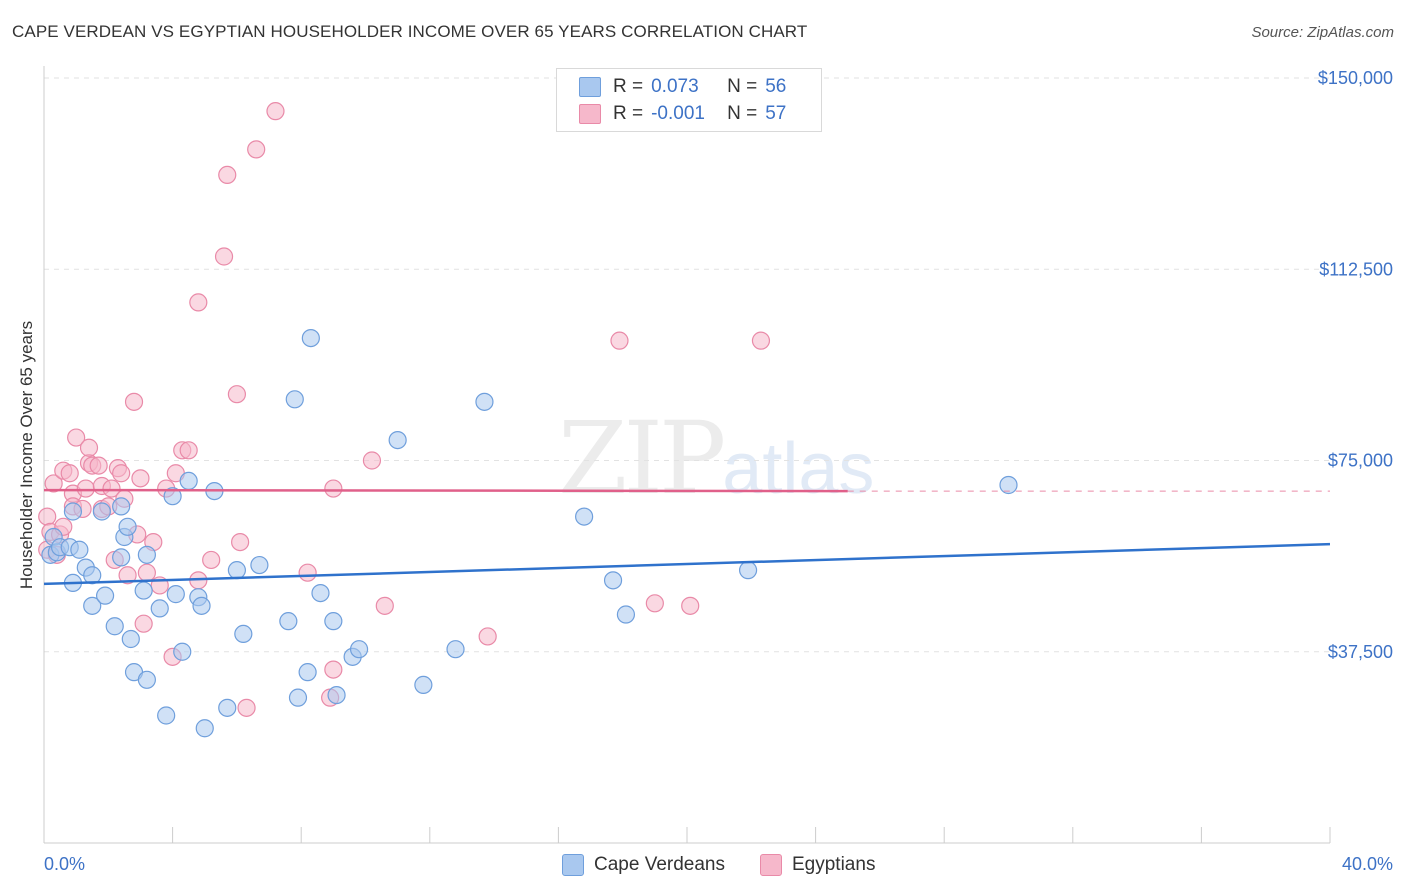 The image size is (1406, 892). Describe the element at coordinates (1360, 652) in the screenshot. I see `y-tick-label: $37,500` at that location.